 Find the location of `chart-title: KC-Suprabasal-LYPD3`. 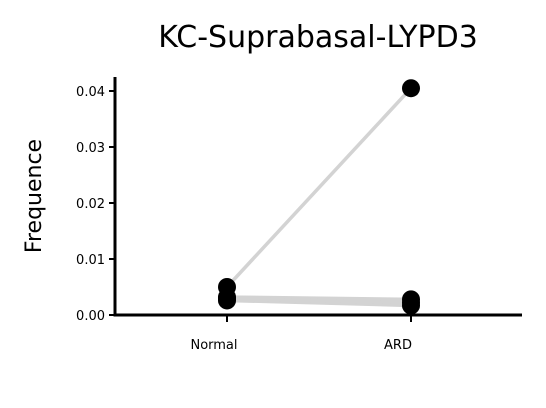

chart-title: KC-Suprabasal-LYPD3 is located at coordinates (318, 37).